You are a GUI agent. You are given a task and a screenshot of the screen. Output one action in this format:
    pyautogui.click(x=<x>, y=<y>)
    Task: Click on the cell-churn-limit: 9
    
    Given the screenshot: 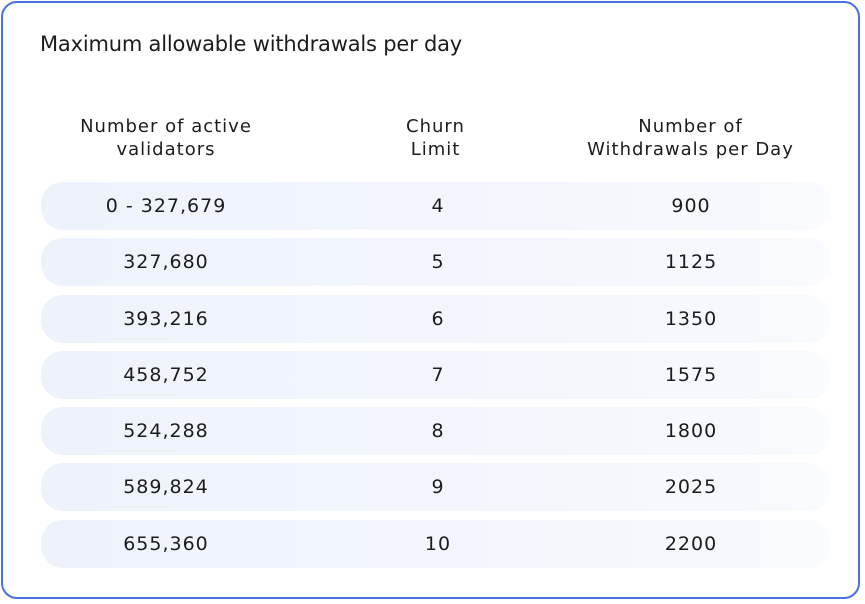 What is the action you would take?
    pyautogui.click(x=438, y=487)
    